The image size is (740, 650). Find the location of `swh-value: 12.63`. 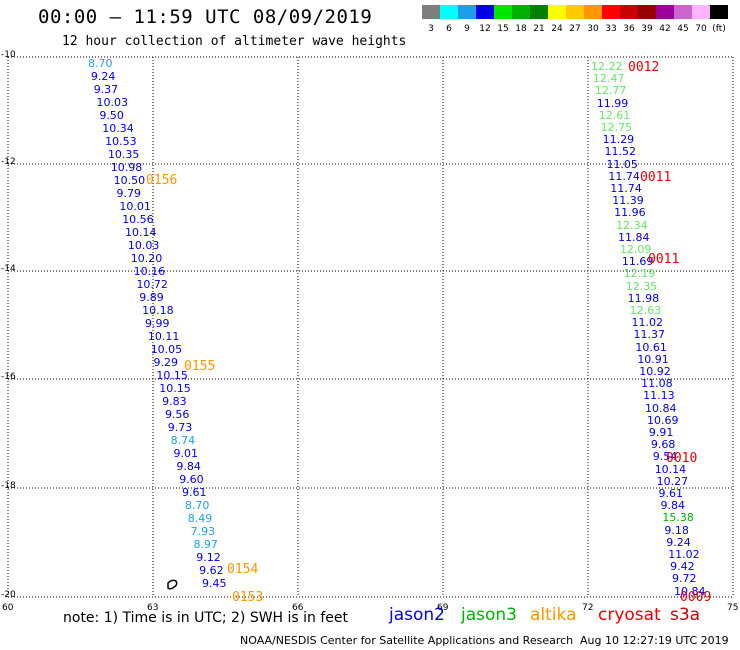

swh-value: 12.63 is located at coordinates (645, 310).